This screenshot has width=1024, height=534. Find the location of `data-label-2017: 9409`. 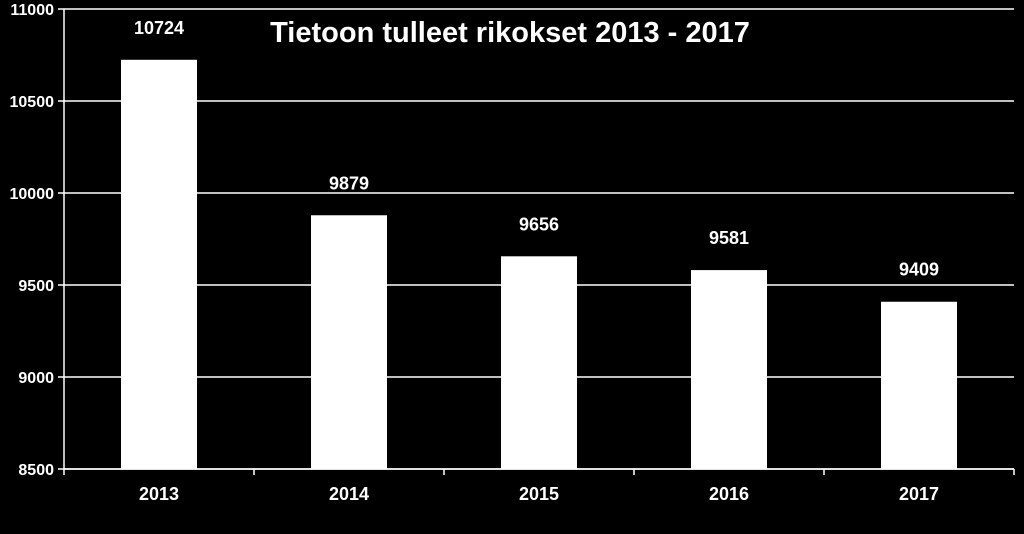

data-label-2017: 9409 is located at coordinates (919, 270).